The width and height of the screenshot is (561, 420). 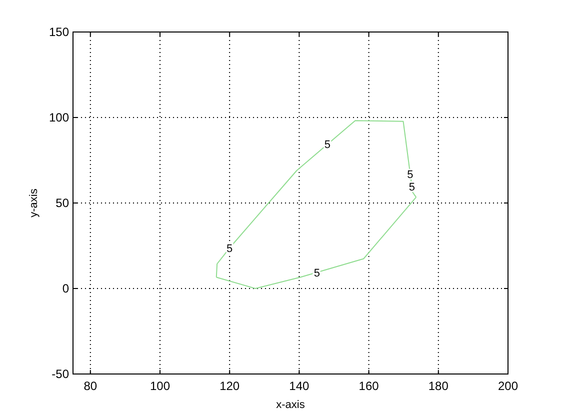 I want to click on x-axis-title: x-axis, so click(x=291, y=405).